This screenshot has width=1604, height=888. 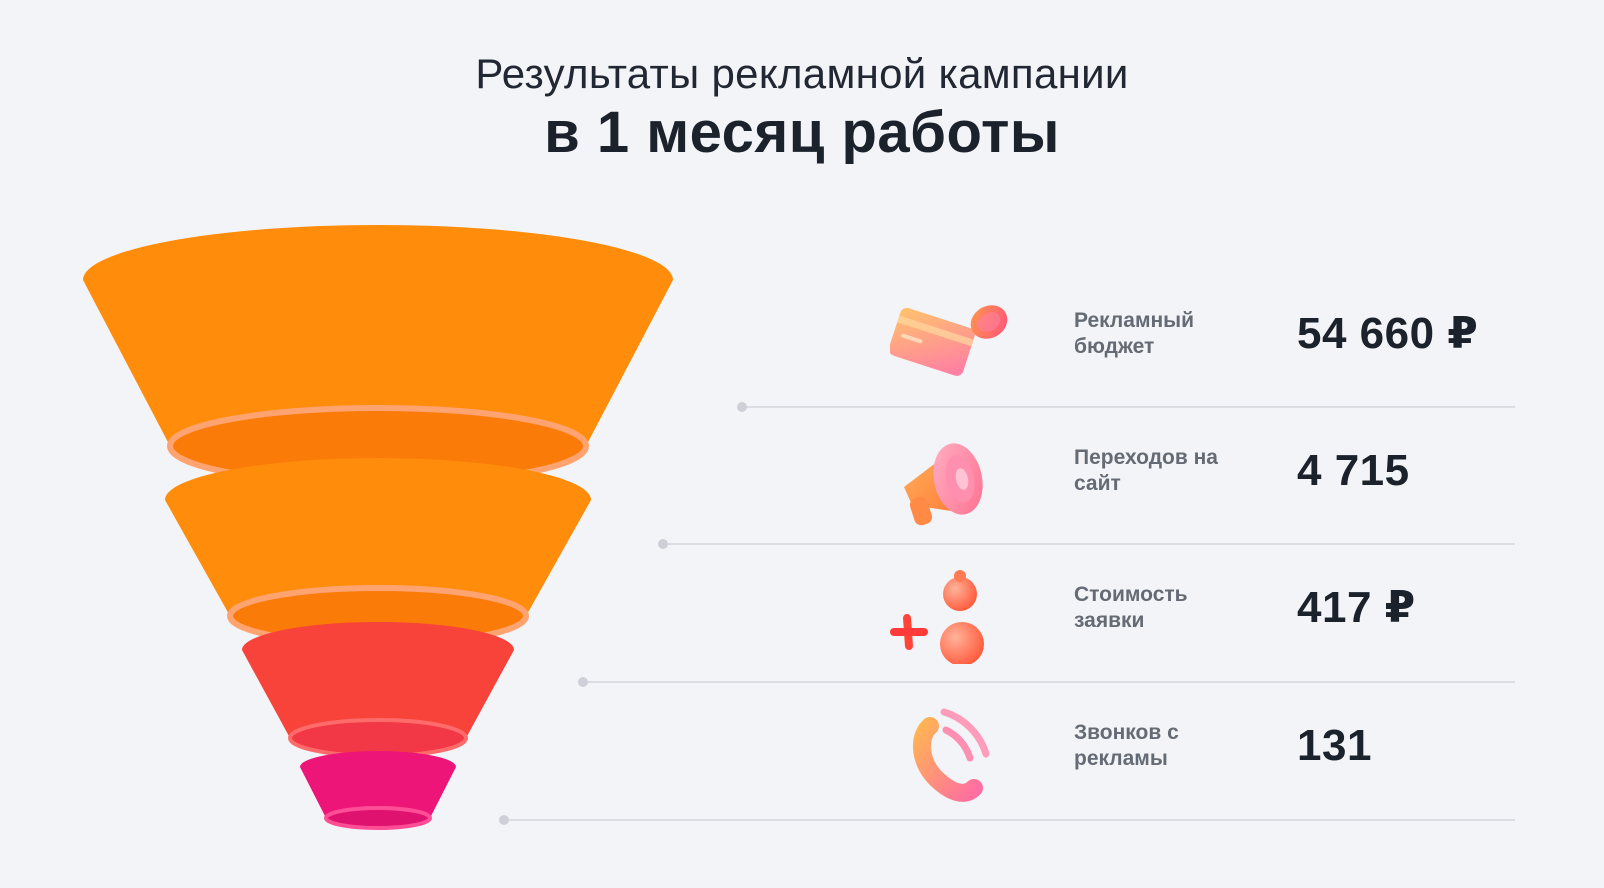 What do you see at coordinates (1334, 745) in the screenshot?
I see `metric-value: 131` at bounding box center [1334, 745].